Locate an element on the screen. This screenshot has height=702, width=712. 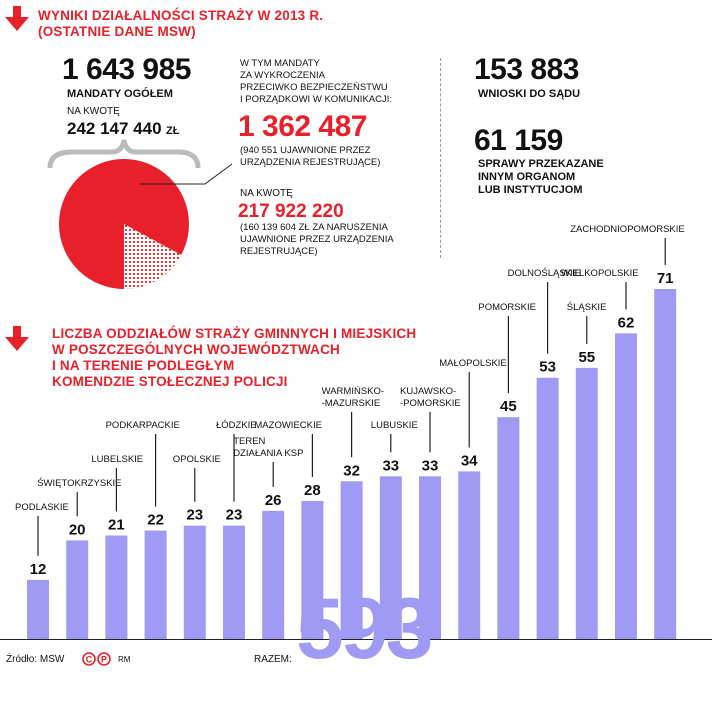
sub-mandates-value: 1 362 487 is located at coordinates (302, 126).